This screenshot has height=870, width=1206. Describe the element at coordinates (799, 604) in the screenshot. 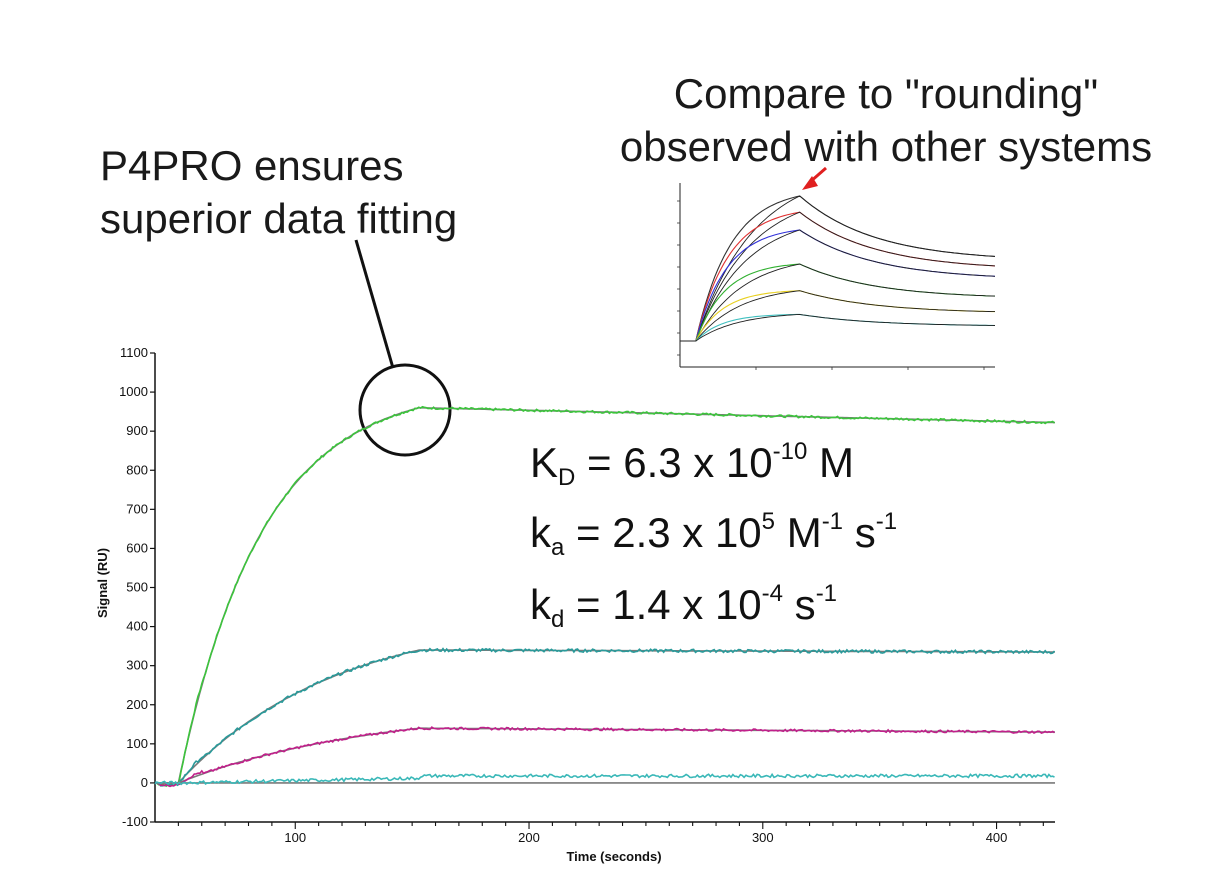

I see `kdiss-unit: s` at that location.